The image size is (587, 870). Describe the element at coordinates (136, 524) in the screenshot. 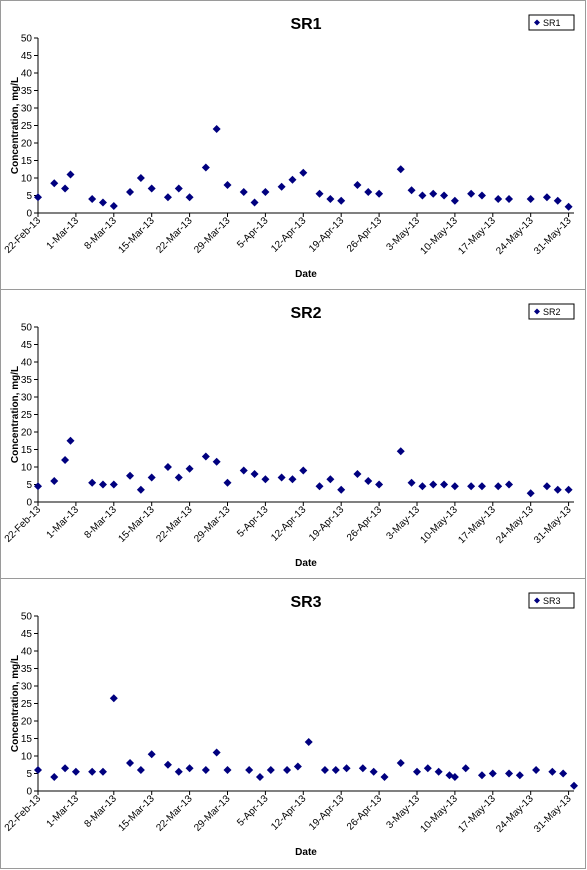

I see `x-tick-label: 15-Mar-13` at that location.